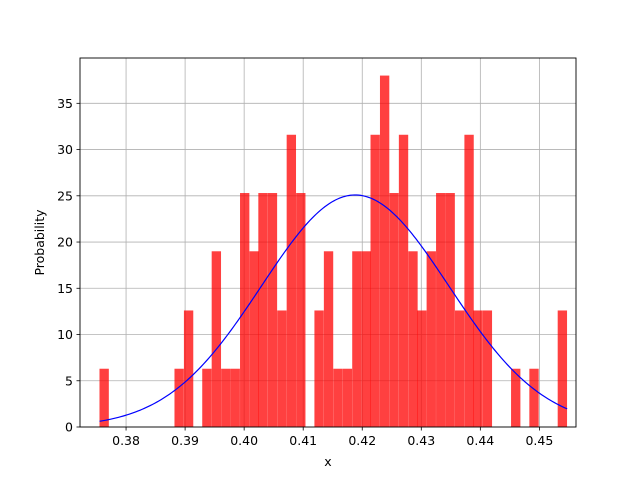 The image size is (640, 480). I want to click on y-tick-label: 5, so click(69, 380).